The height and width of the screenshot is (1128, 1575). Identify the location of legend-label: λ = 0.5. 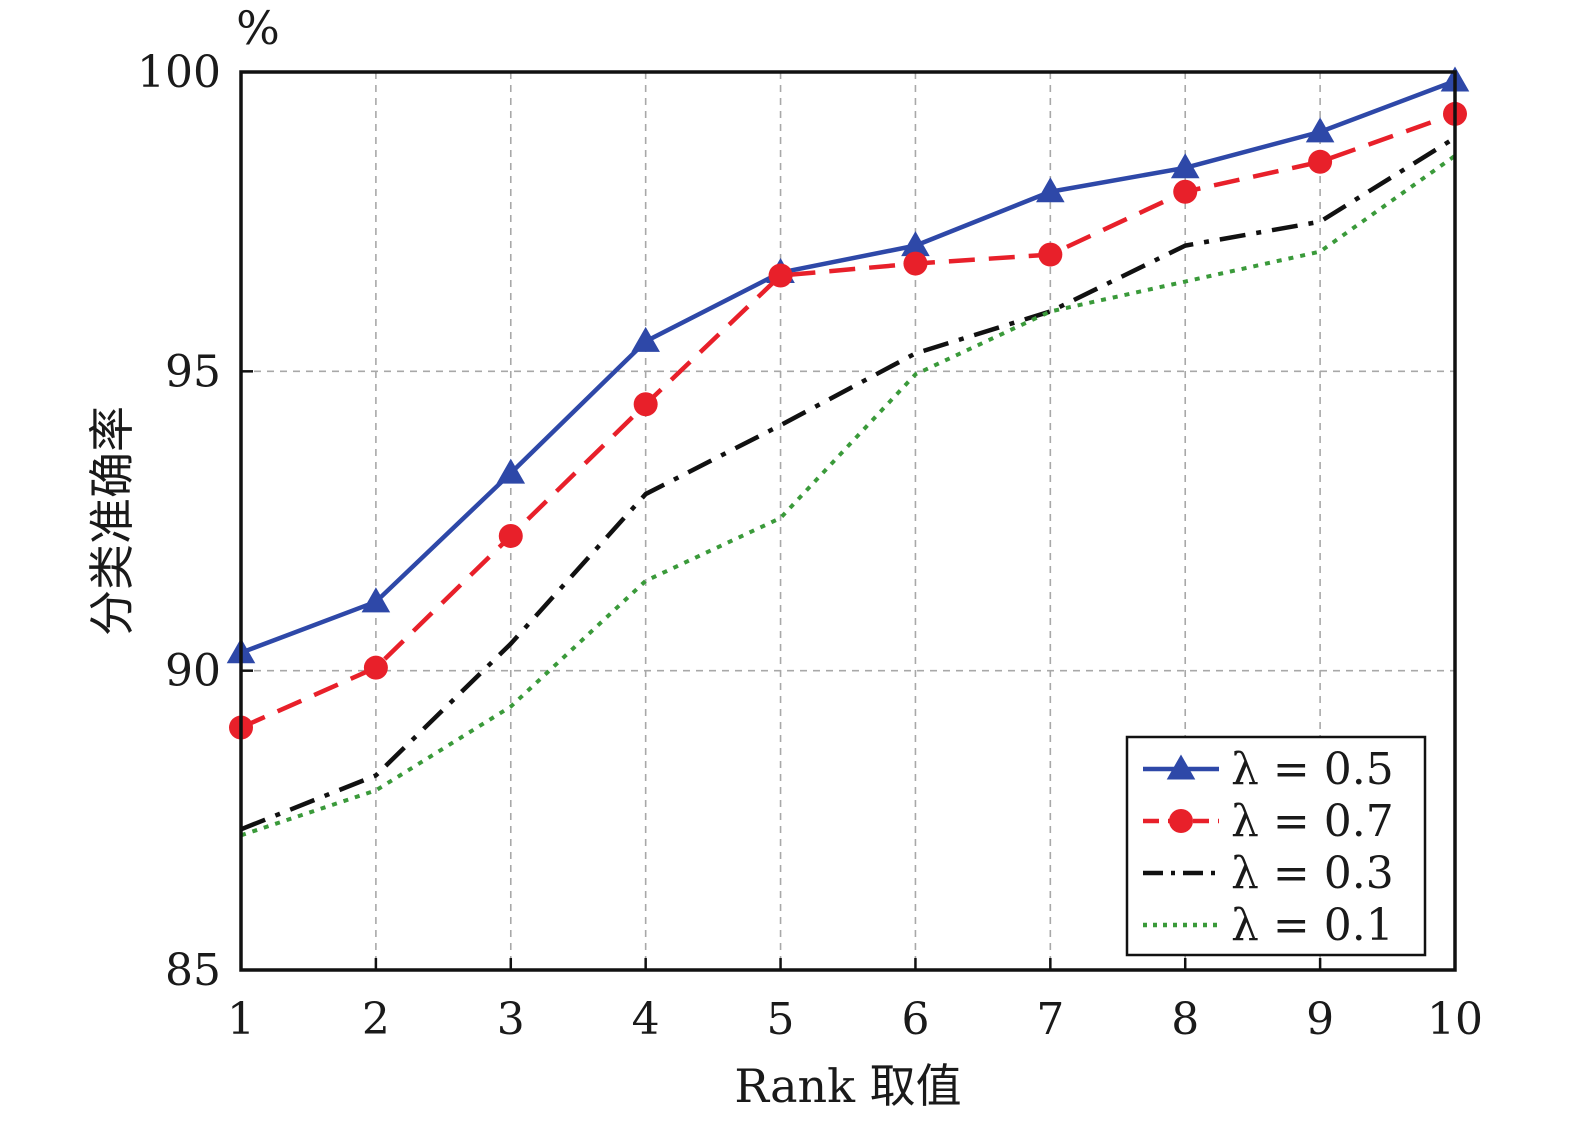
(1312, 769).